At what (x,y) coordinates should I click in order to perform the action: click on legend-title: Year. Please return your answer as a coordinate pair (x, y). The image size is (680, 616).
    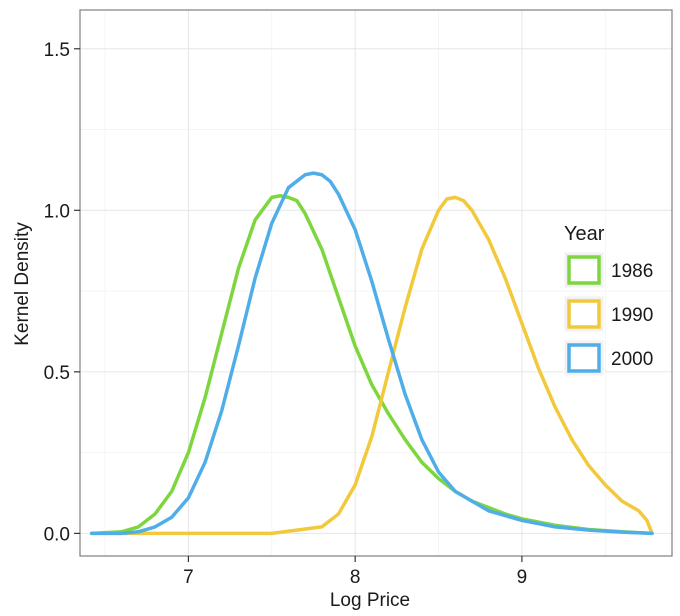
    Looking at the image, I should click on (584, 234).